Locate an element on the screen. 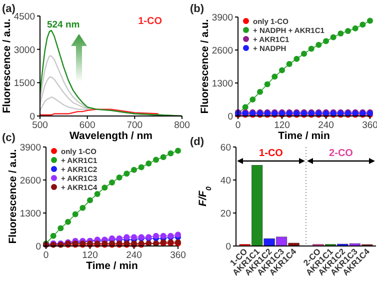 The width and height of the screenshot is (377, 284). x-tick-label: 700 is located at coordinates (134, 125).